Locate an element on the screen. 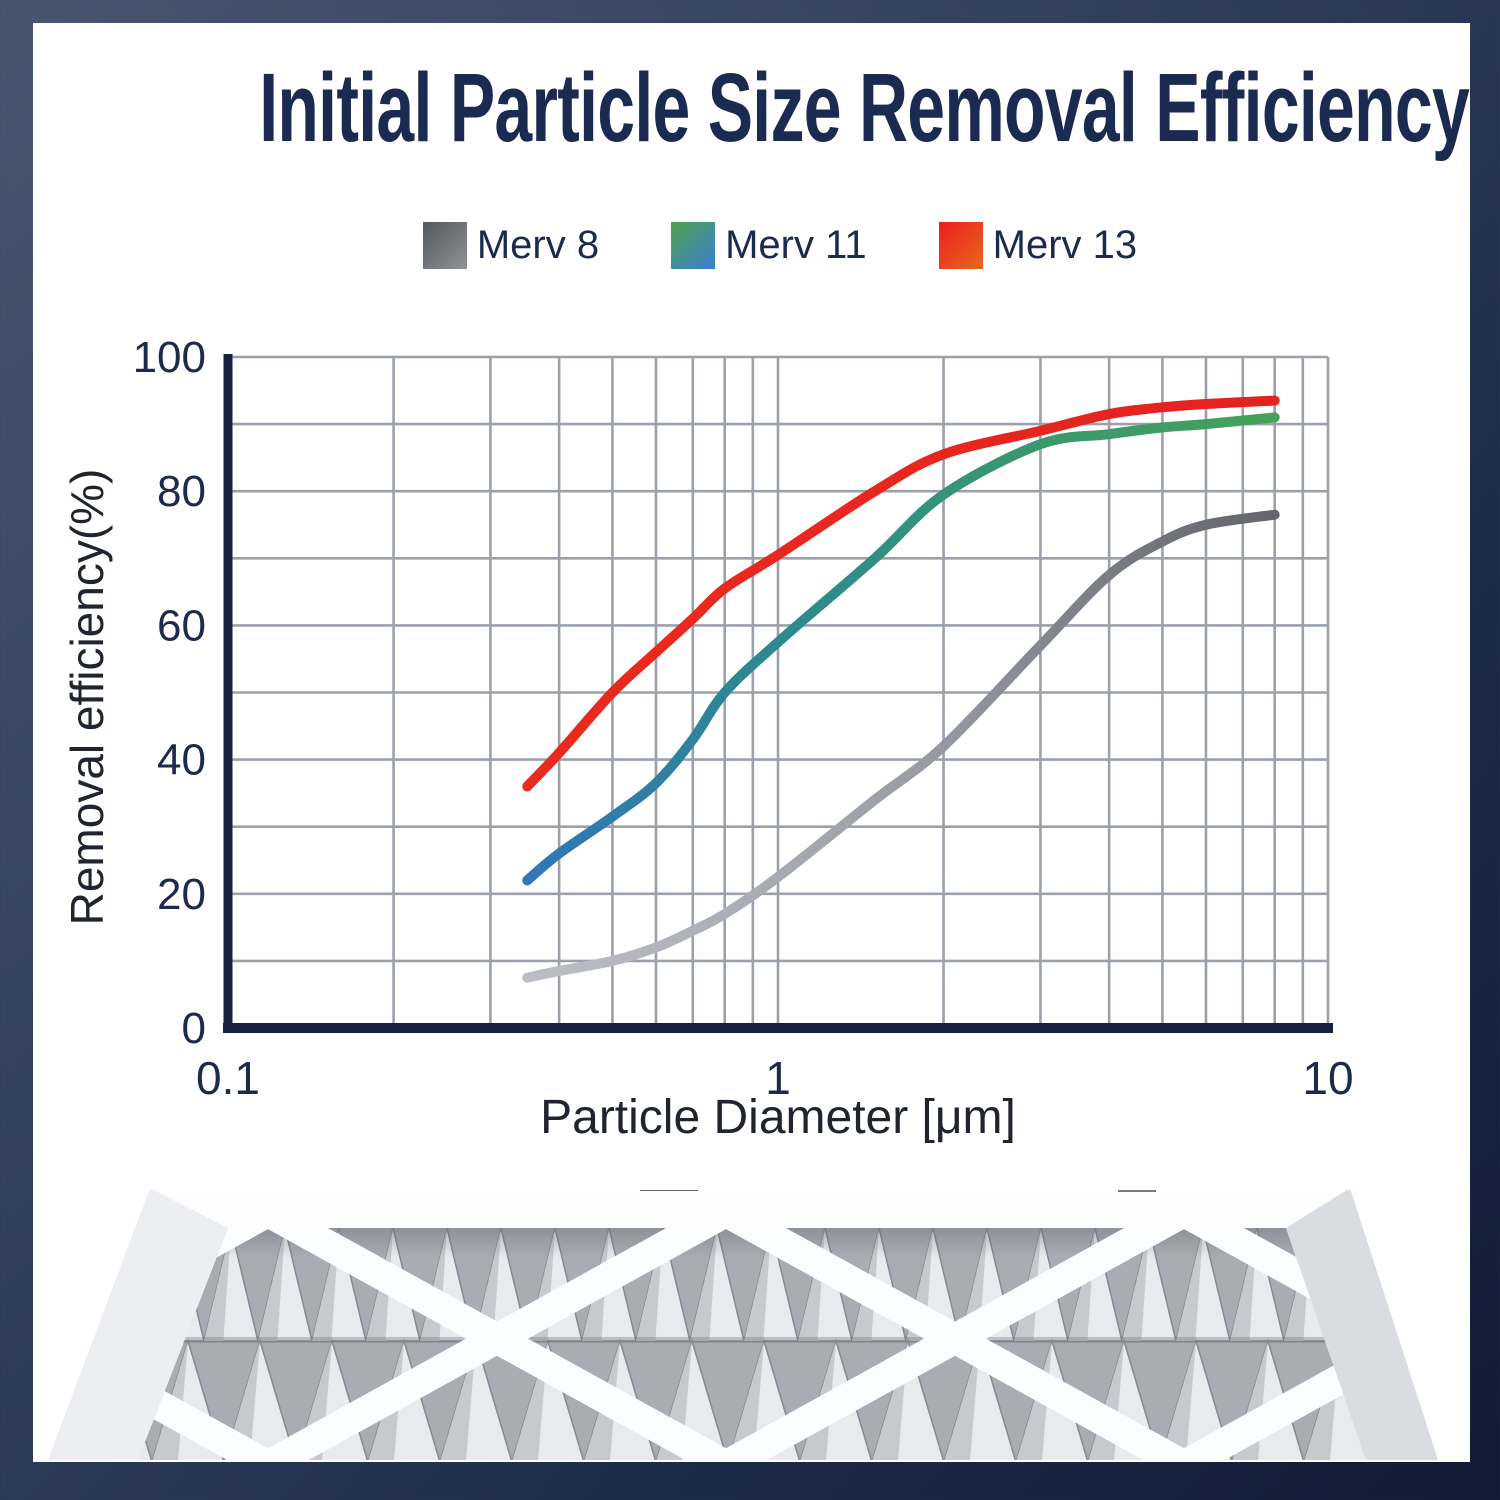 Image resolution: width=1500 pixels, height=1500 pixels. legend-label: Merv 8 is located at coordinates (538, 245).